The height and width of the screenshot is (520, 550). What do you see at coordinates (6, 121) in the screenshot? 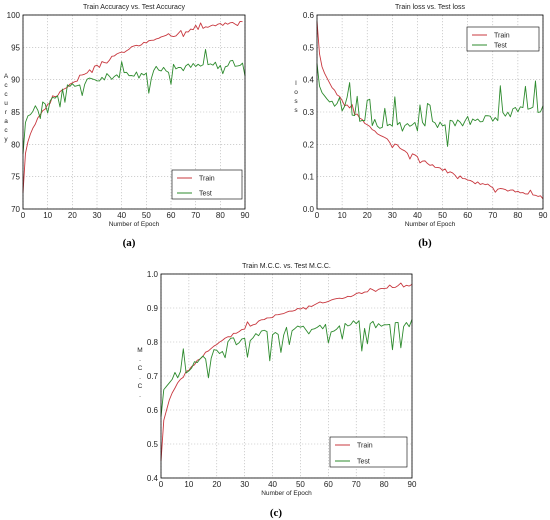
I see `y-axis-label-letter: a` at bounding box center [6, 121].